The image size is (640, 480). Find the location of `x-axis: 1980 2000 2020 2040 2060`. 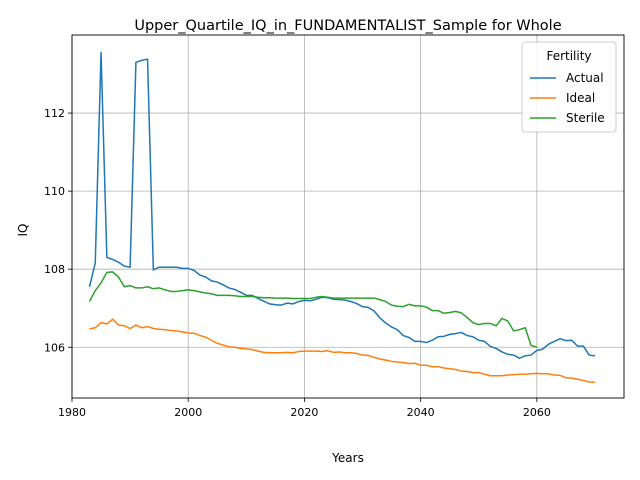

x-axis: 1980 2000 2020 2040 2060 is located at coordinates (304, 408).